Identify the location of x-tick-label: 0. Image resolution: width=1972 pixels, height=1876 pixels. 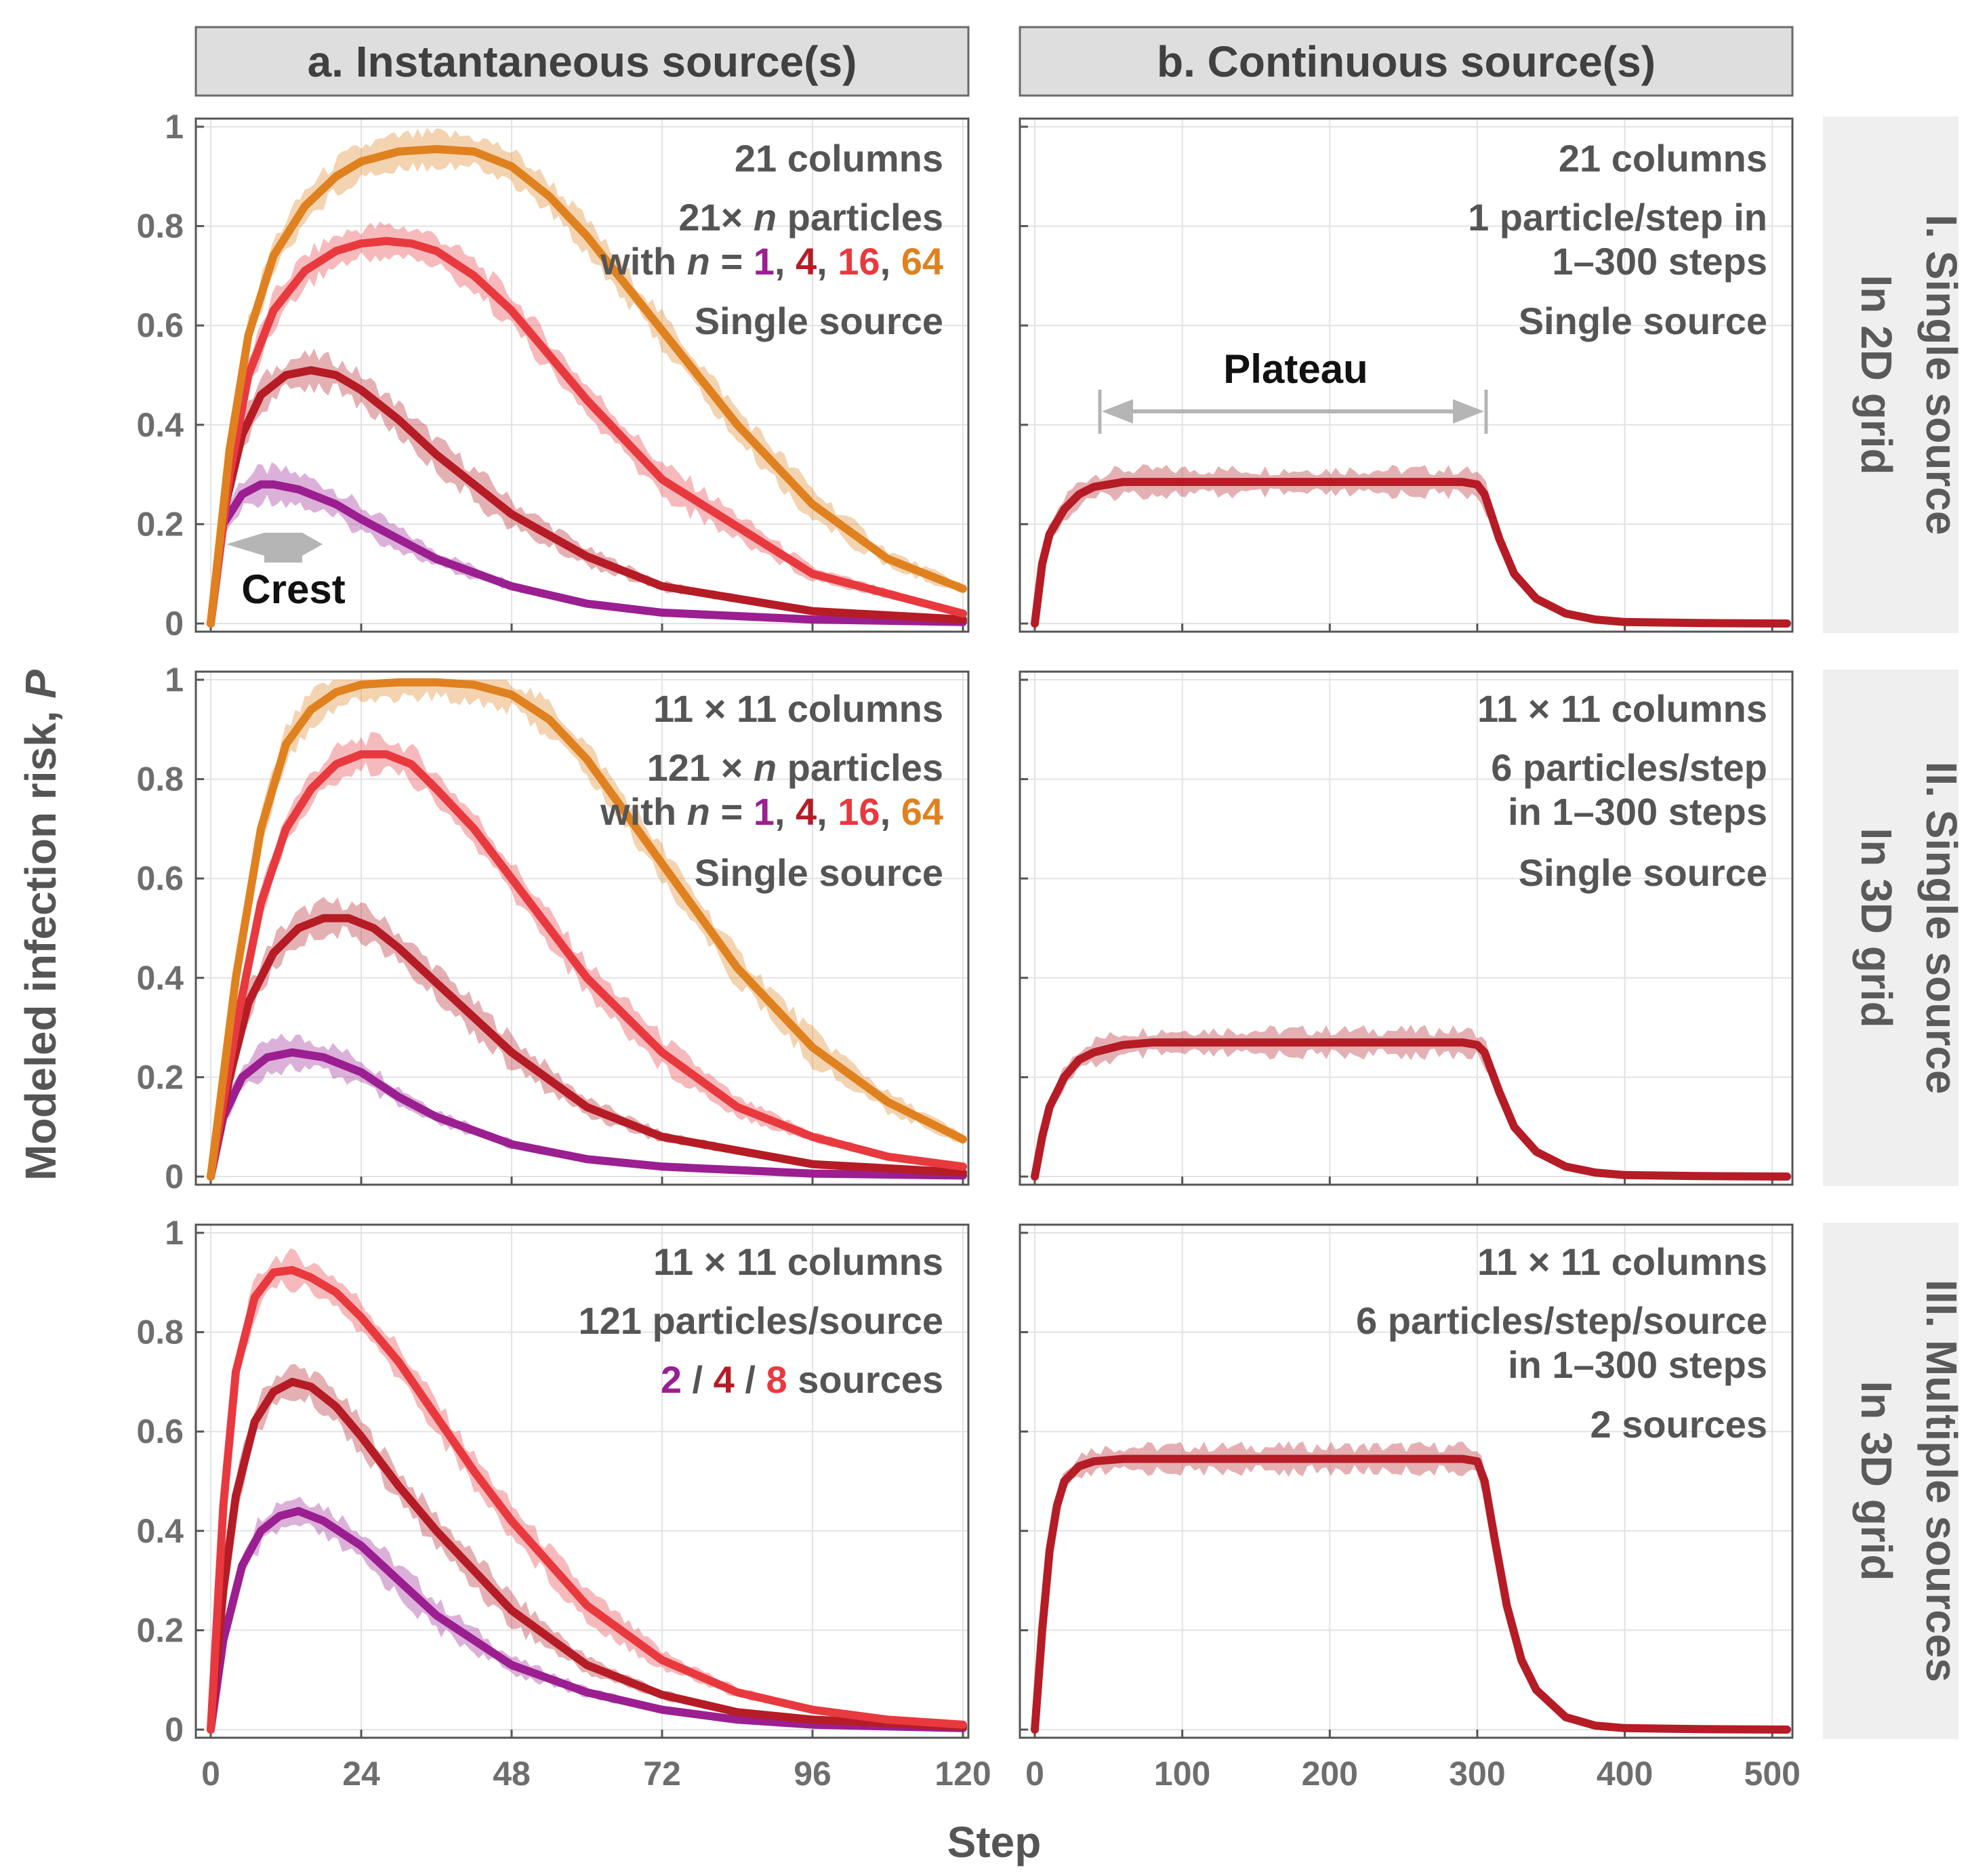
(211, 1774).